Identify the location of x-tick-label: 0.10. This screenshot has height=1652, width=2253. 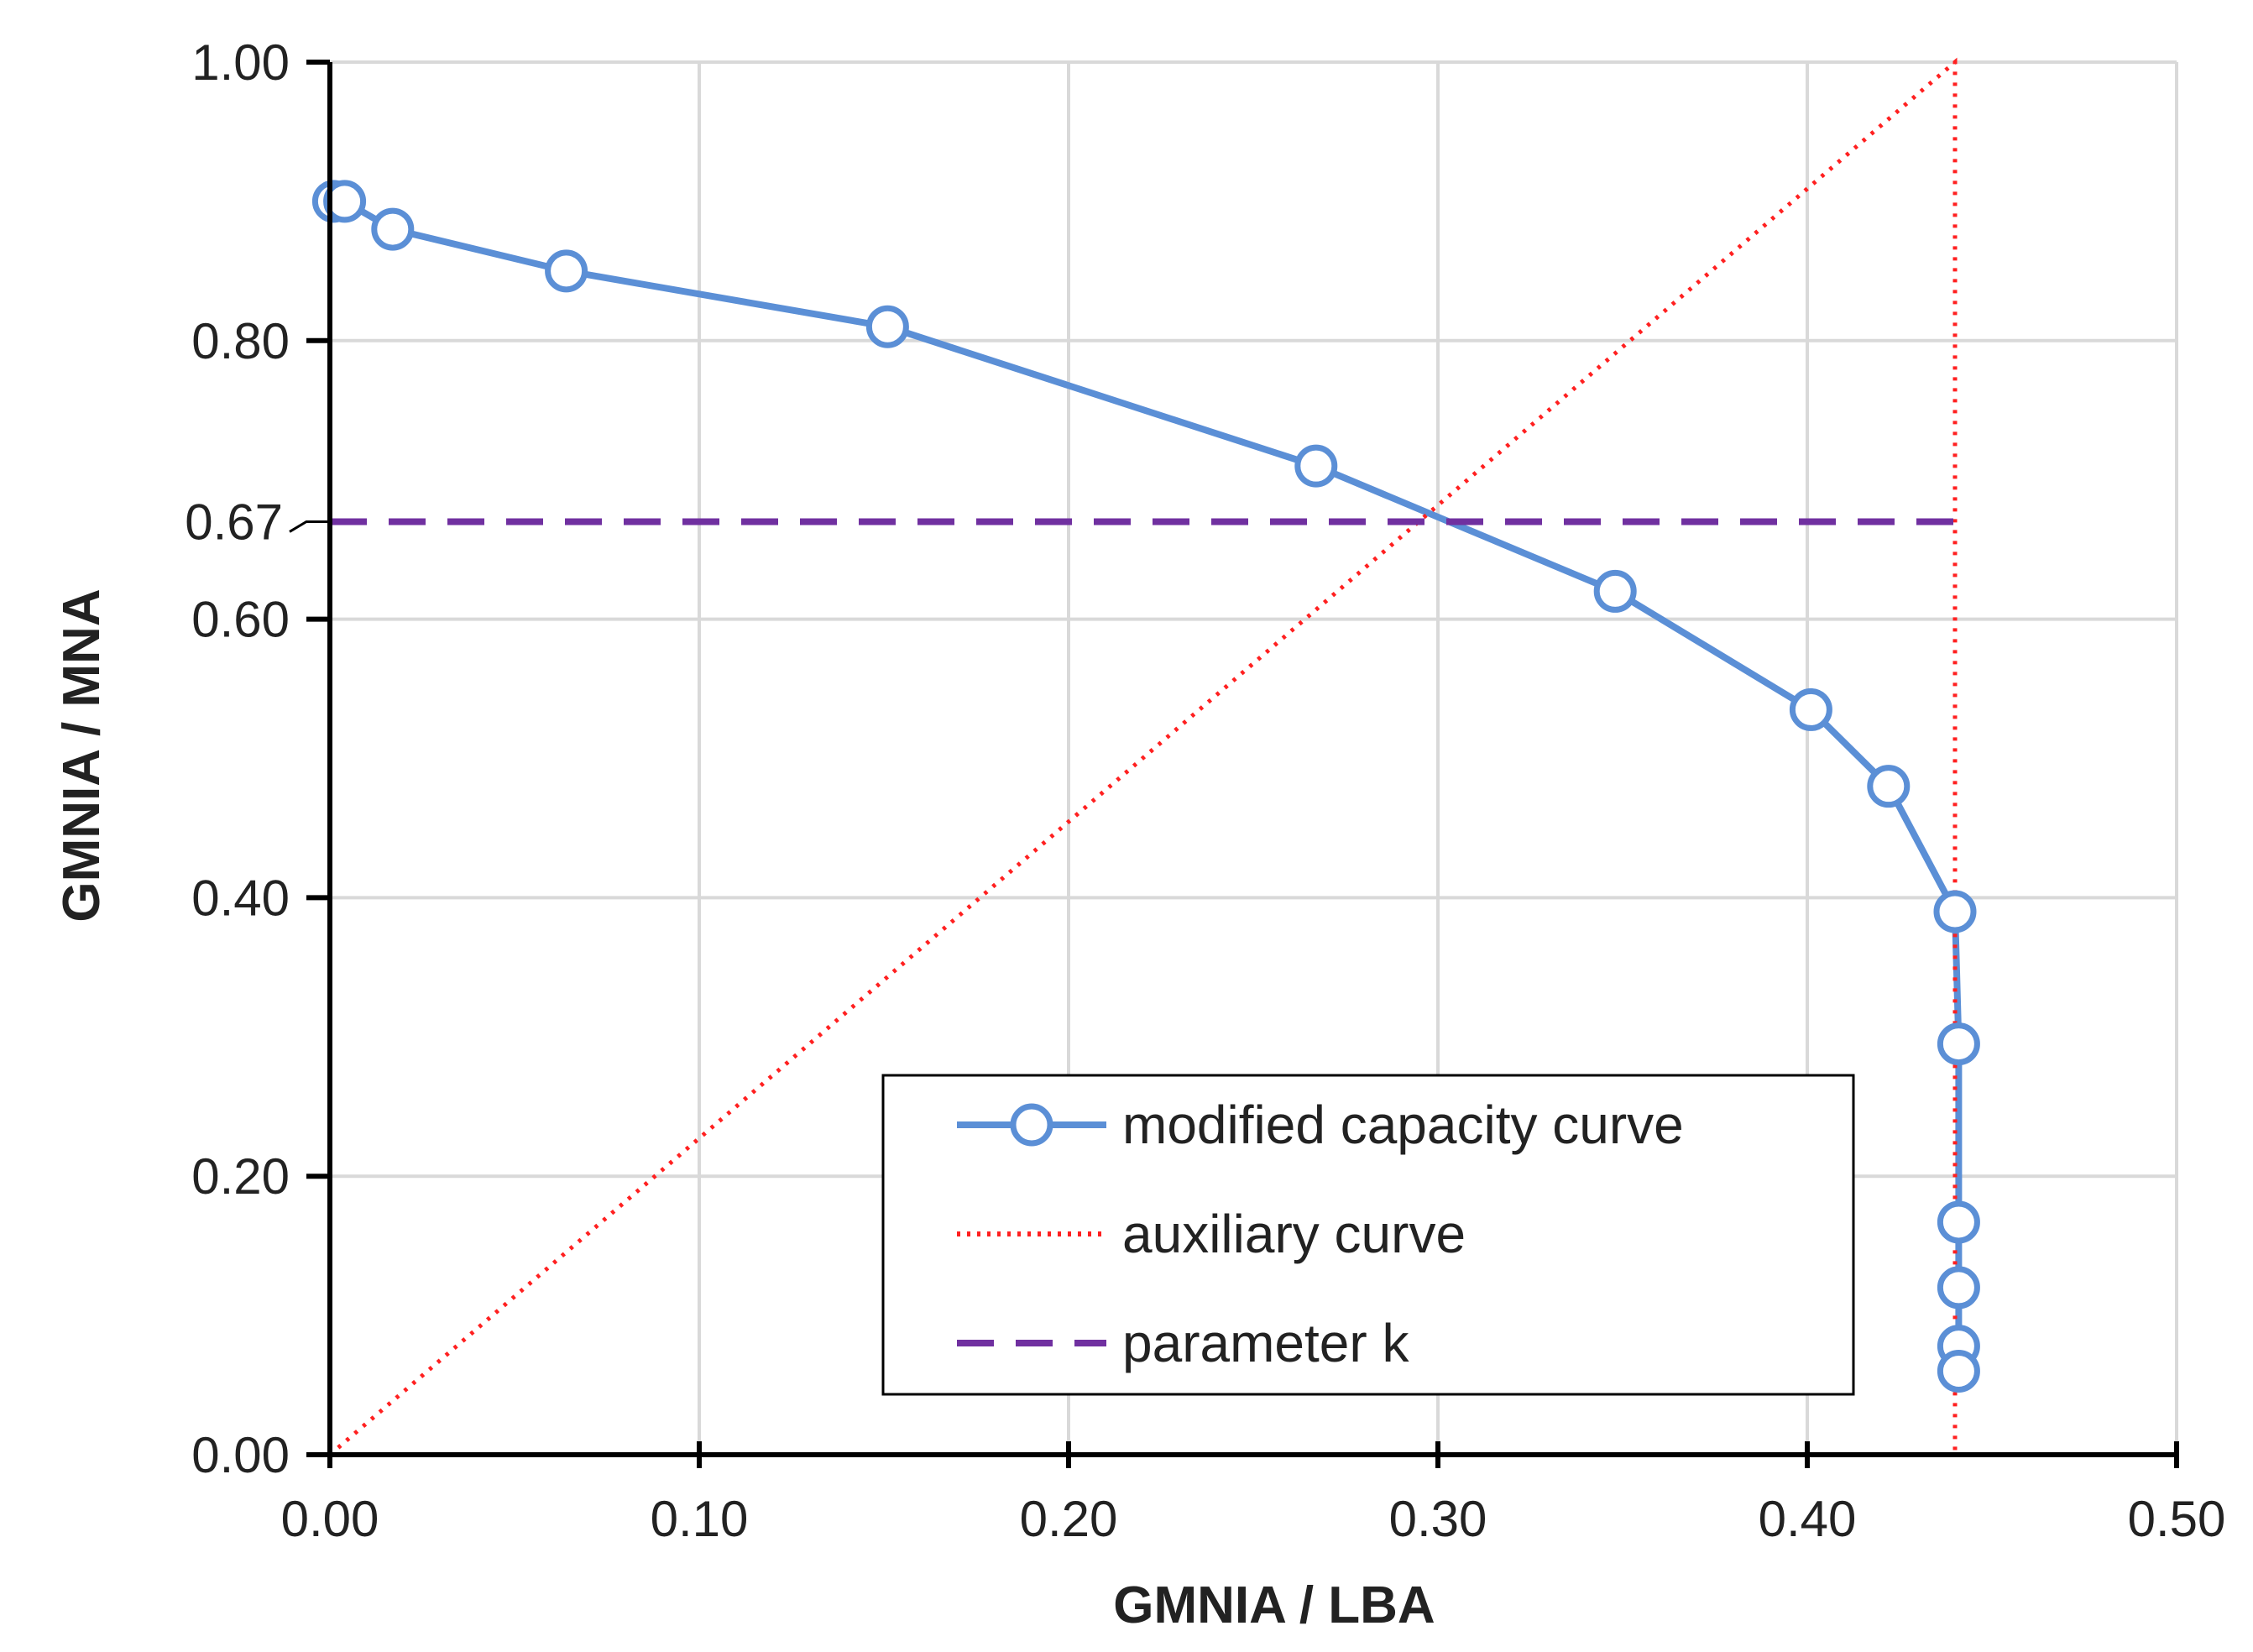
(700, 1519).